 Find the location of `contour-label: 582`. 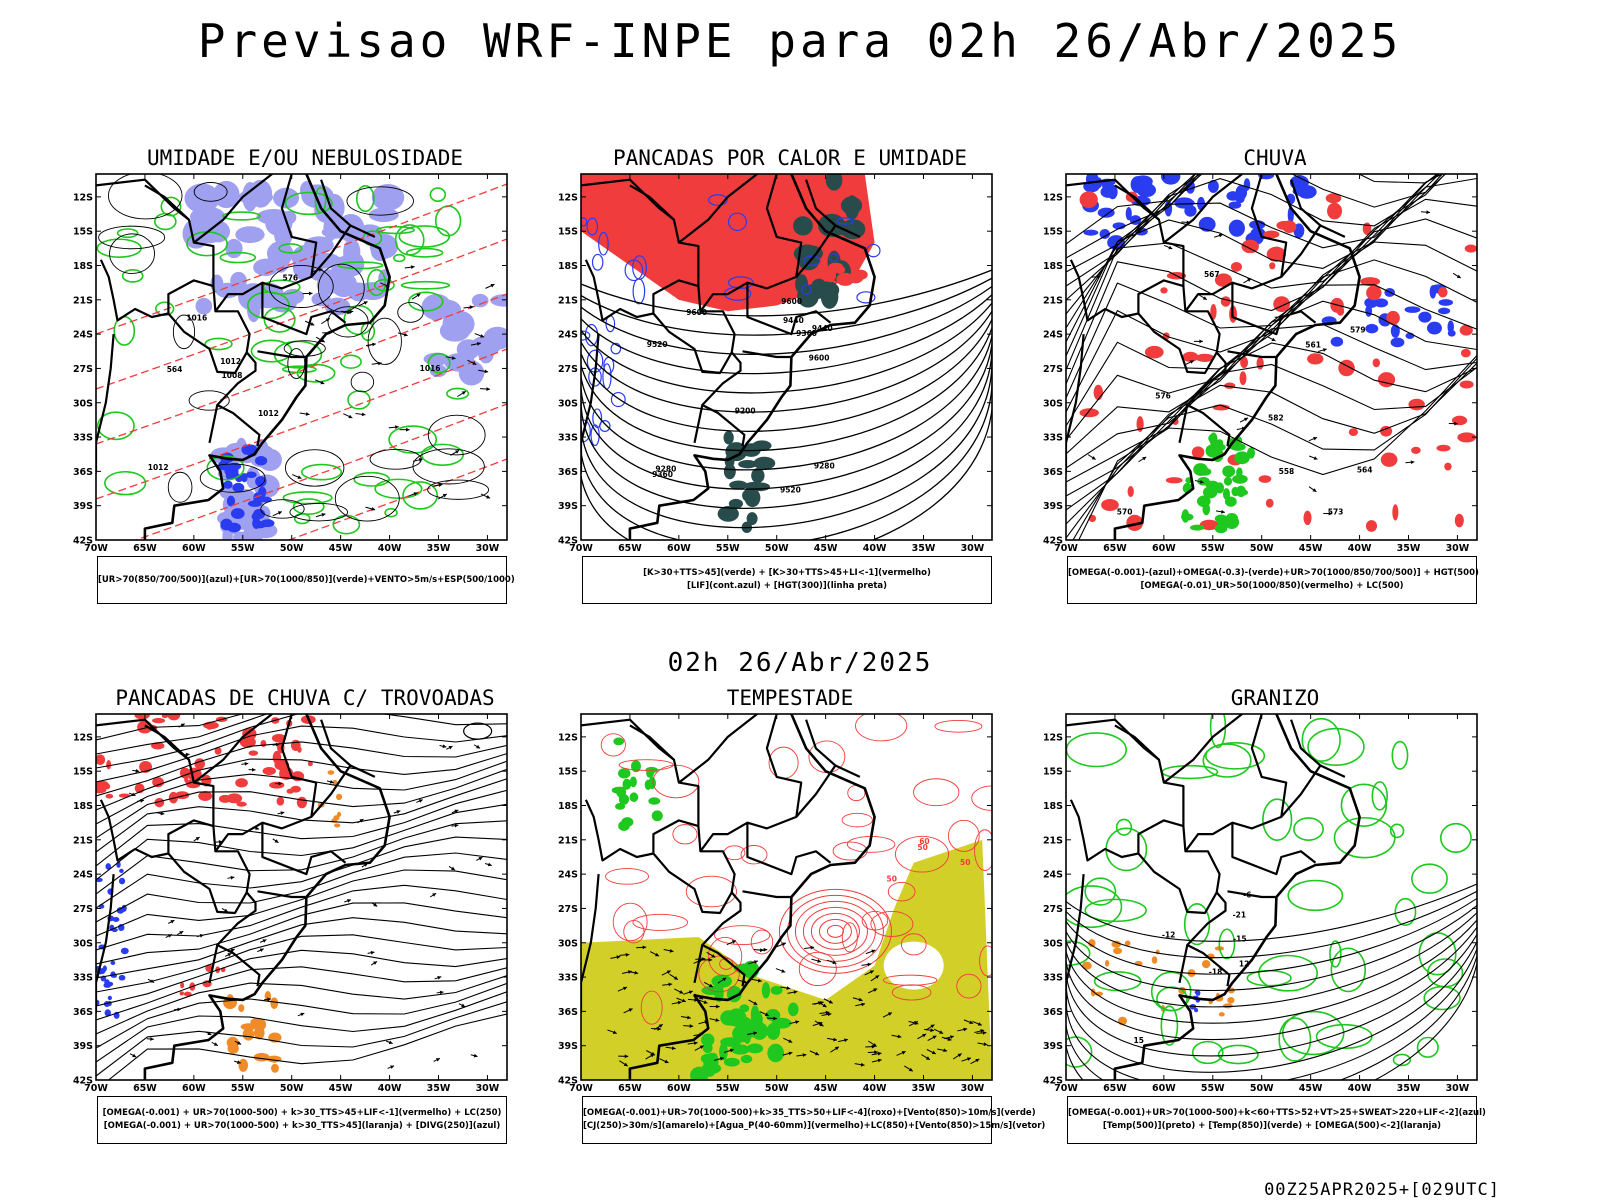

contour-label: 582 is located at coordinates (1276, 417).